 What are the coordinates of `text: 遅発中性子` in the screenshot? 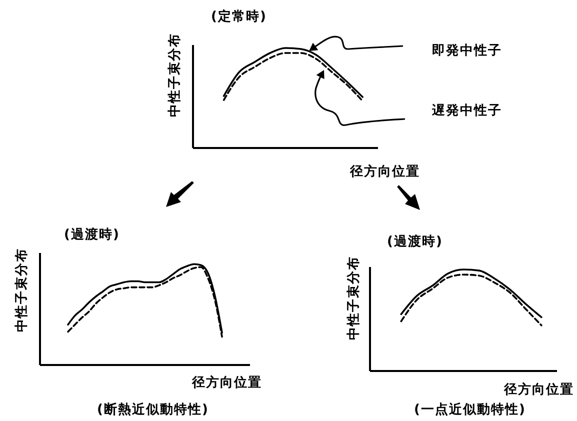 It's located at (467, 111).